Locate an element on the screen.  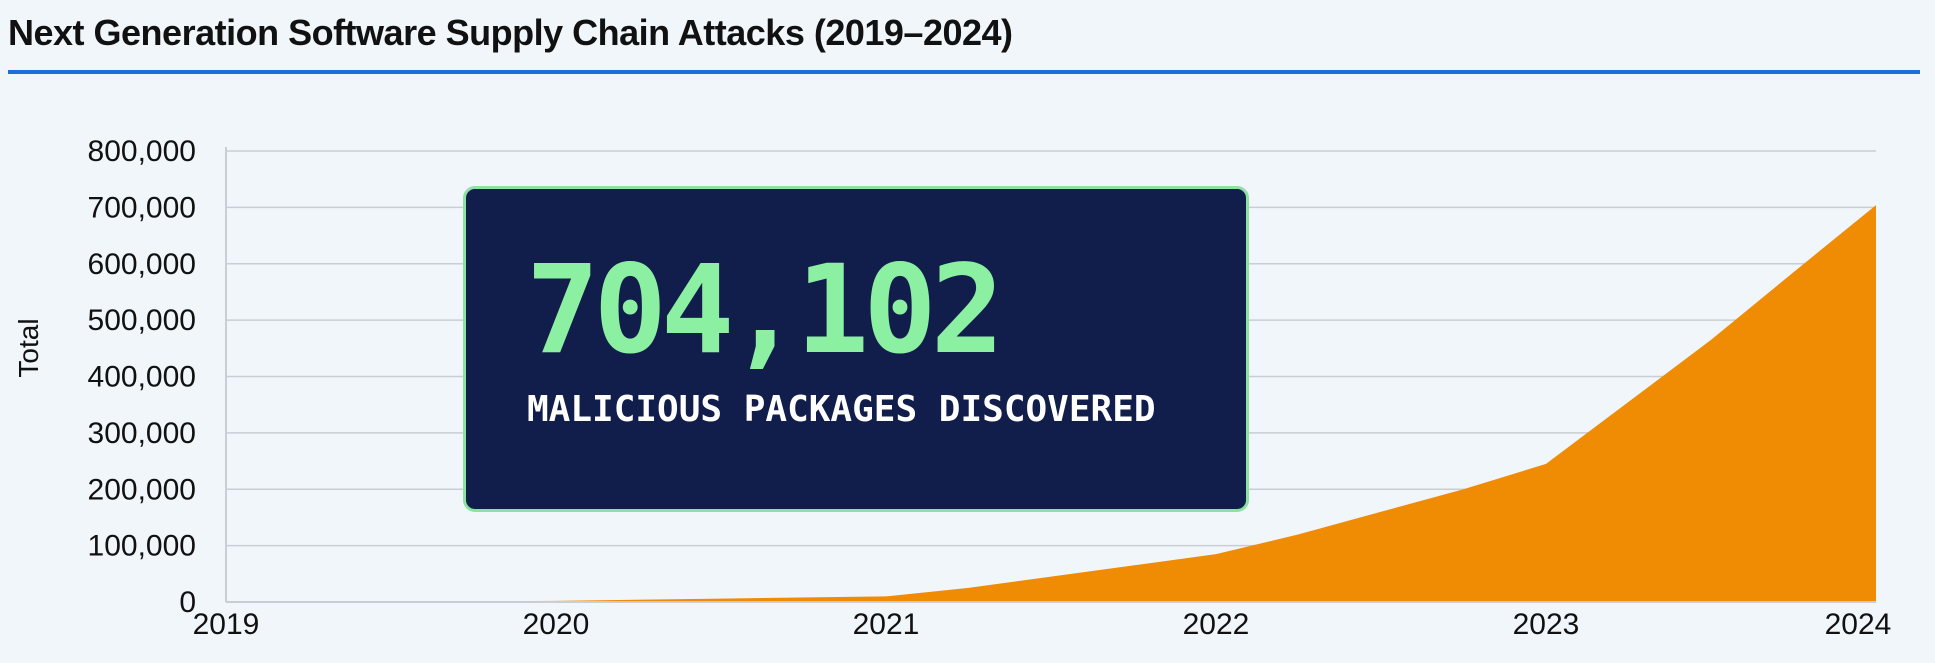
y-tick-label: 700,000 is located at coordinates (142, 207).